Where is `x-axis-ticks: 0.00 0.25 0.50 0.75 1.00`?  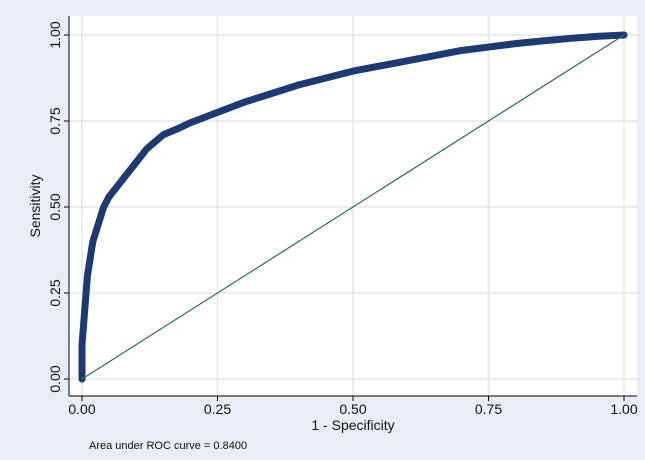 x-axis-ticks: 0.00 0.25 0.50 0.75 1.00 is located at coordinates (353, 406).